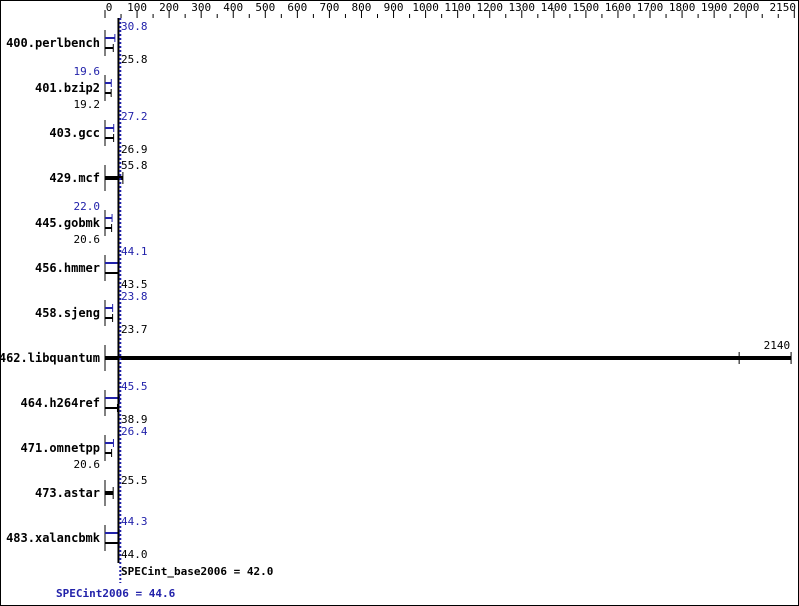 This screenshot has height=606, width=799. I want to click on benchmark-label: 445.gobmk, so click(68, 223).